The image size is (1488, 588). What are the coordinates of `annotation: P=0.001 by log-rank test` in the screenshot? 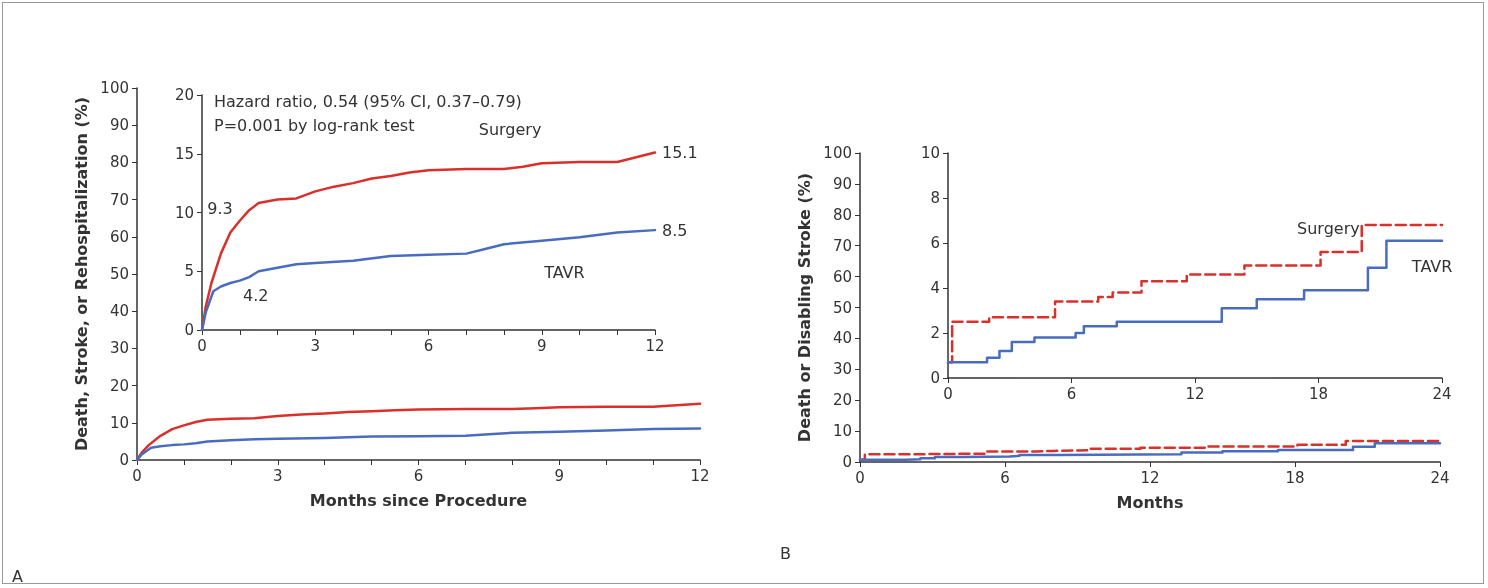 It's located at (314, 125).